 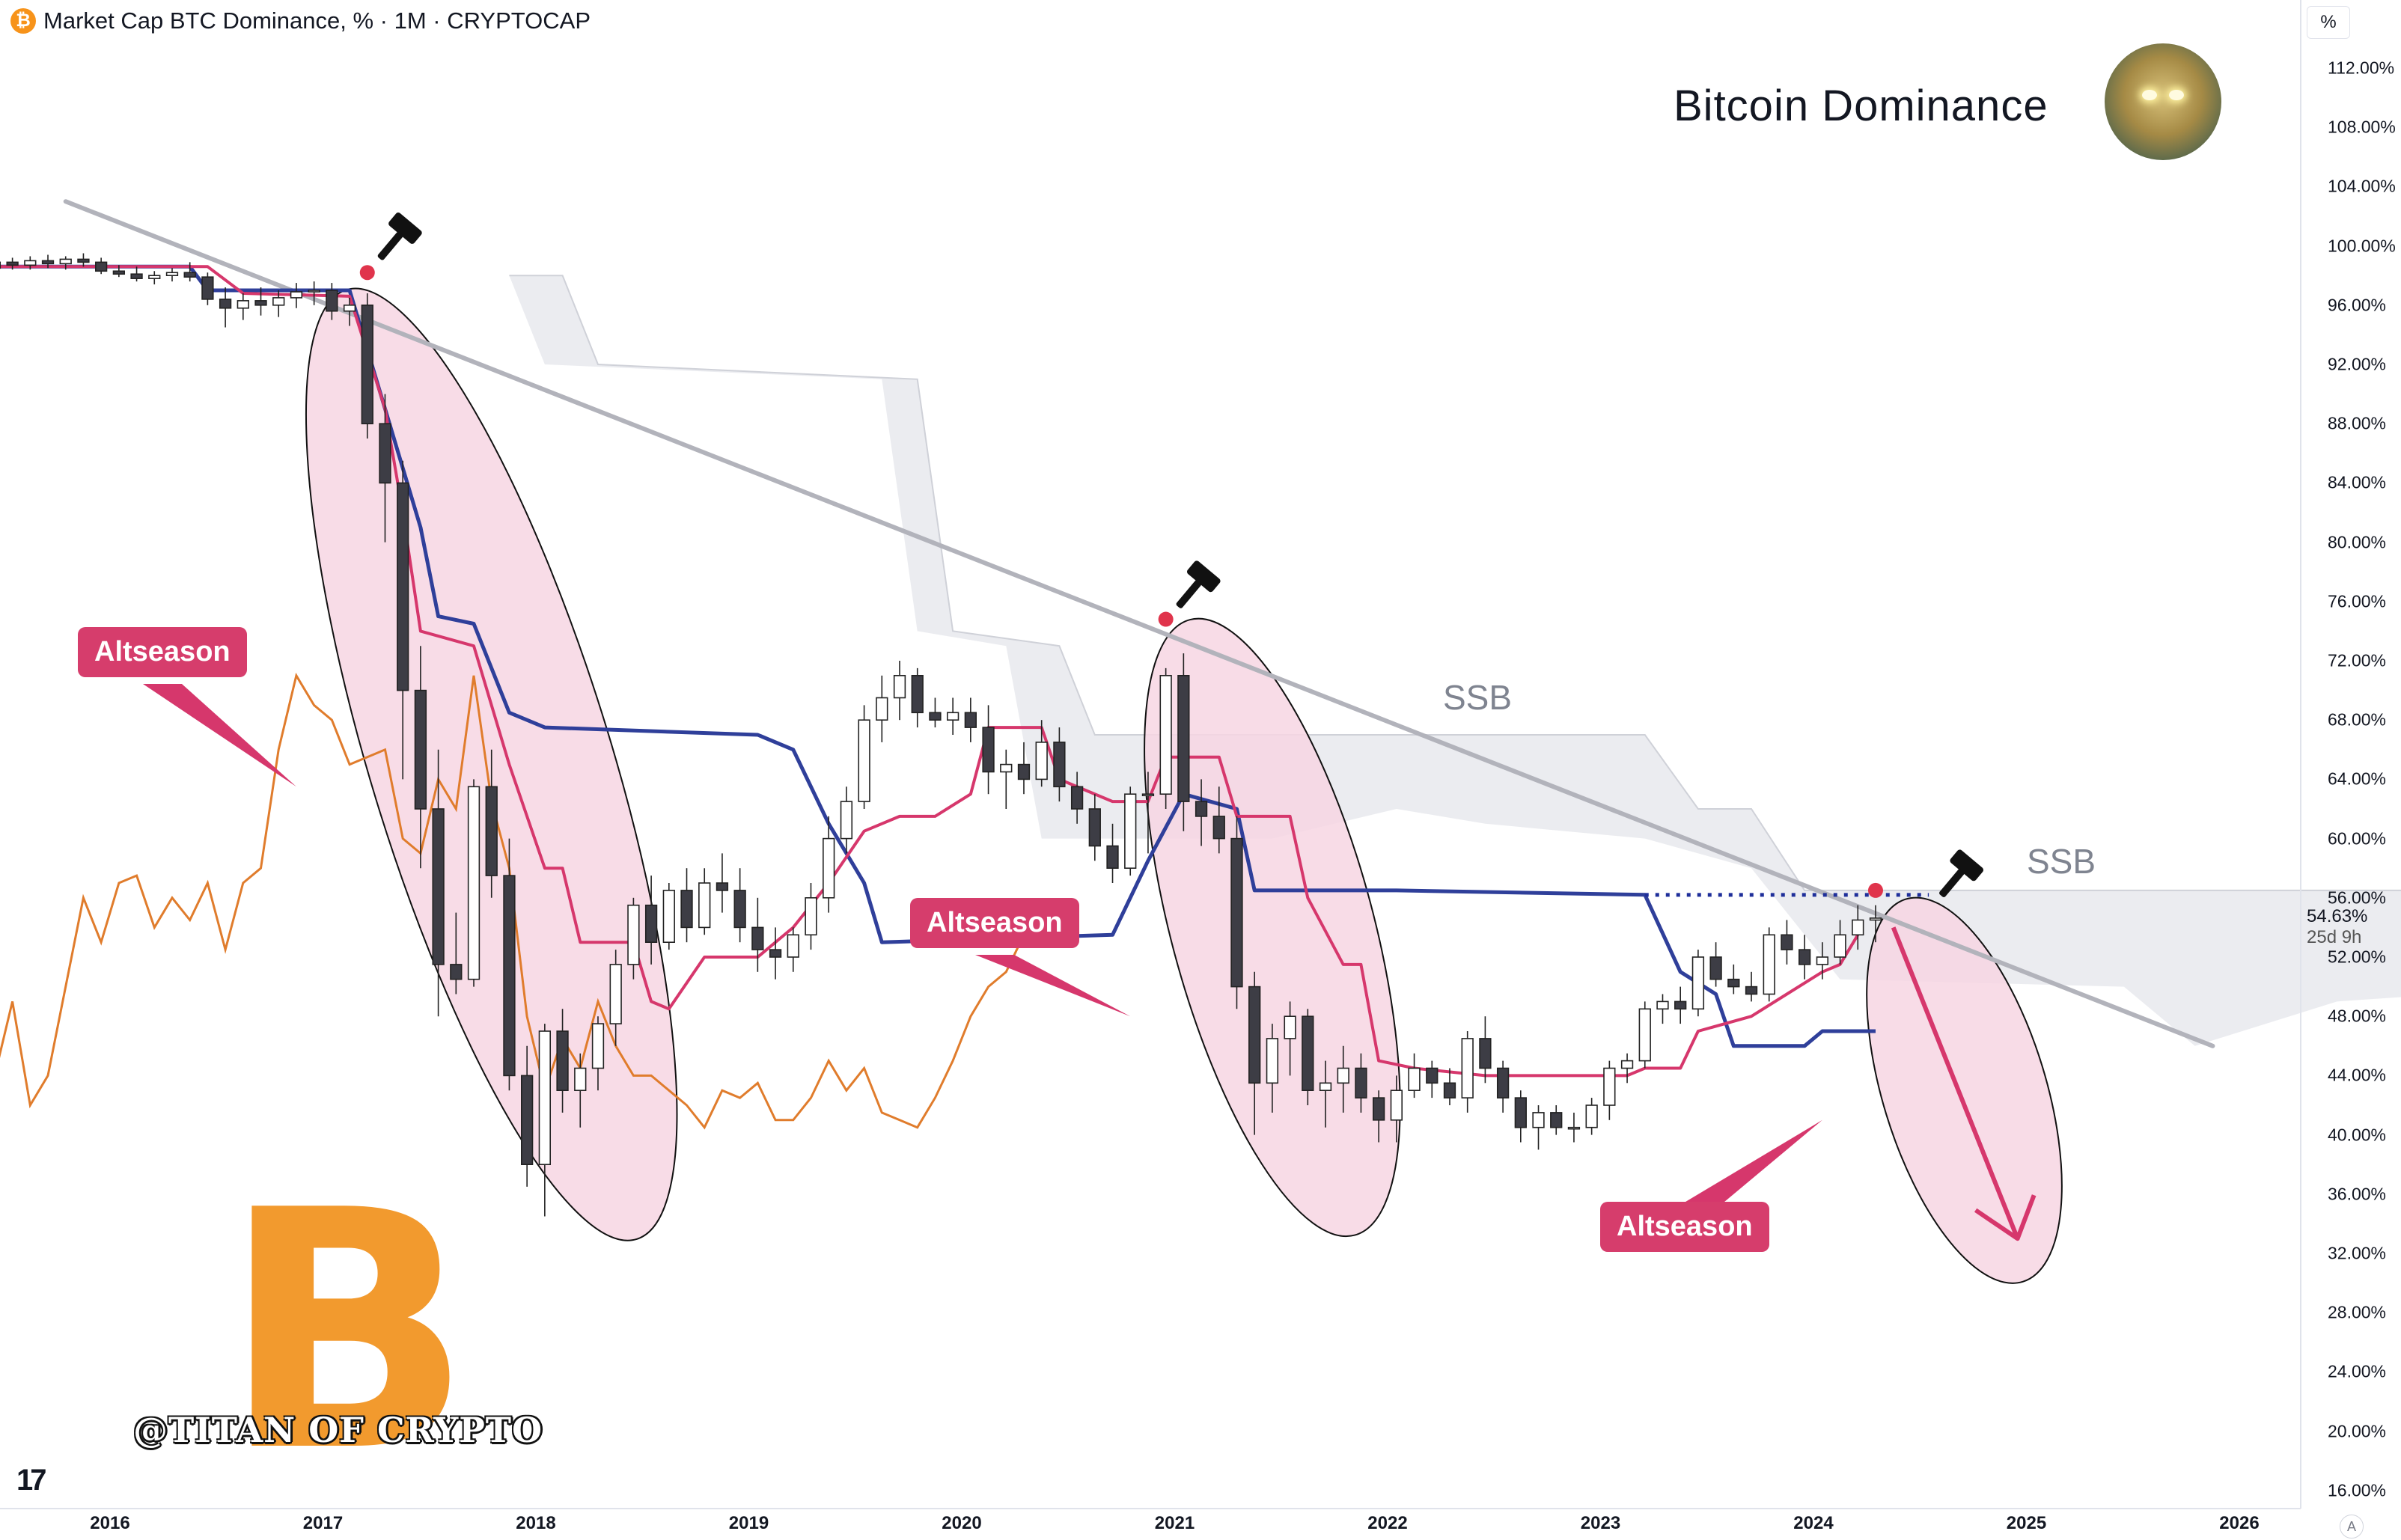 What do you see at coordinates (748, 1523) in the screenshot?
I see `time-tick-label: 2019` at bounding box center [748, 1523].